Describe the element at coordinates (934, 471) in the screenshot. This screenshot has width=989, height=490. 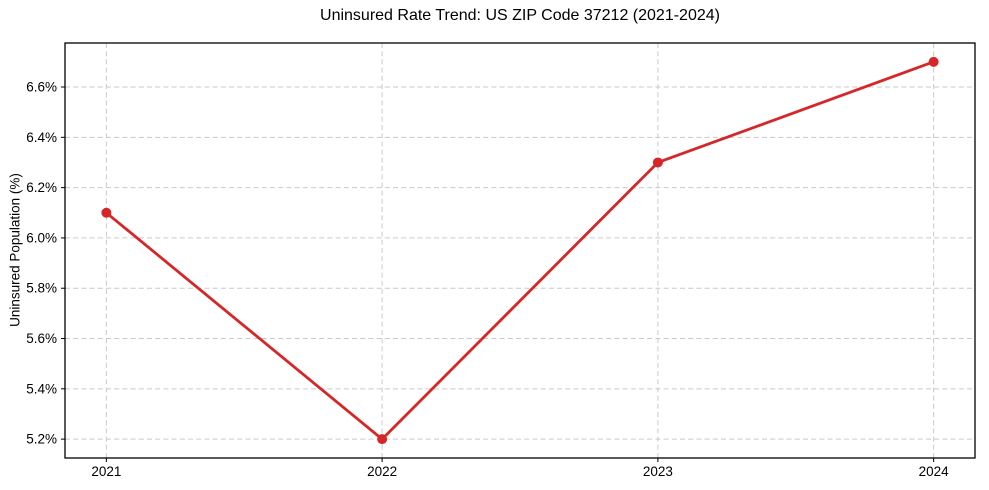
I see `x-tick-label: 2024` at that location.